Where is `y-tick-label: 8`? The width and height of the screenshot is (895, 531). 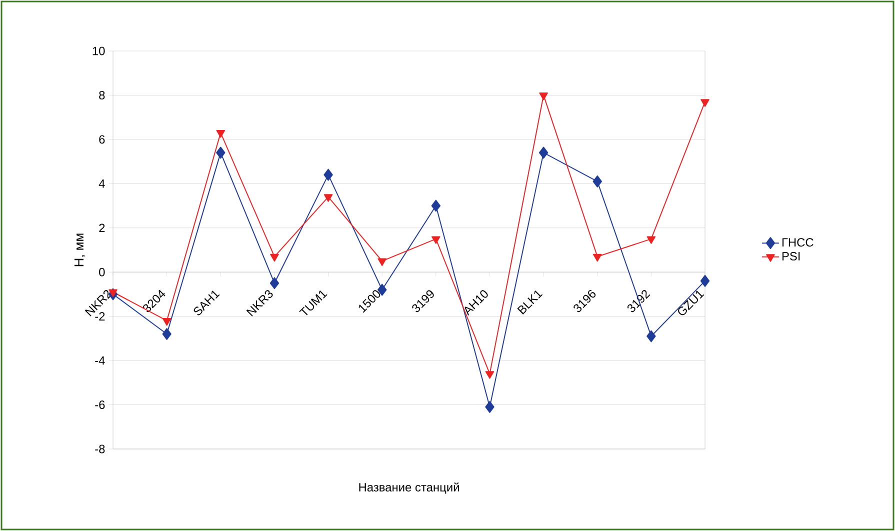
y-tick-label: 8 is located at coordinates (102, 95).